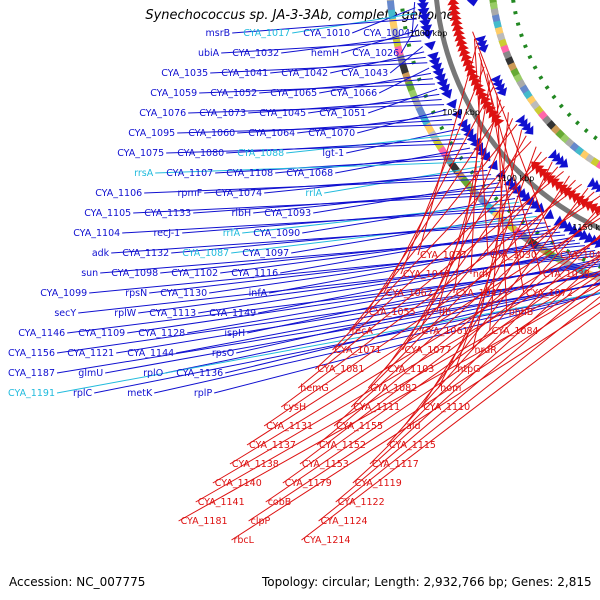 Image resolution: width=600 pixels, height=600 pixels. Describe the element at coordinates (258, 293) in the screenshot. I see `gene-label: infA` at that location.